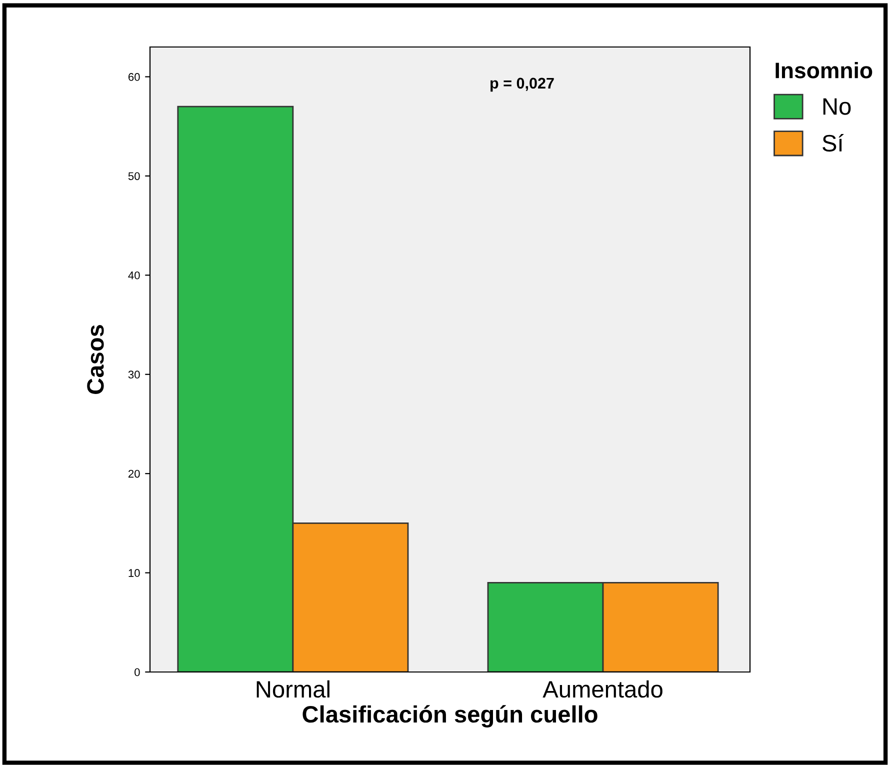 The image size is (890, 765). Describe the element at coordinates (134, 474) in the screenshot. I see `y-tick-label: 20` at that location.